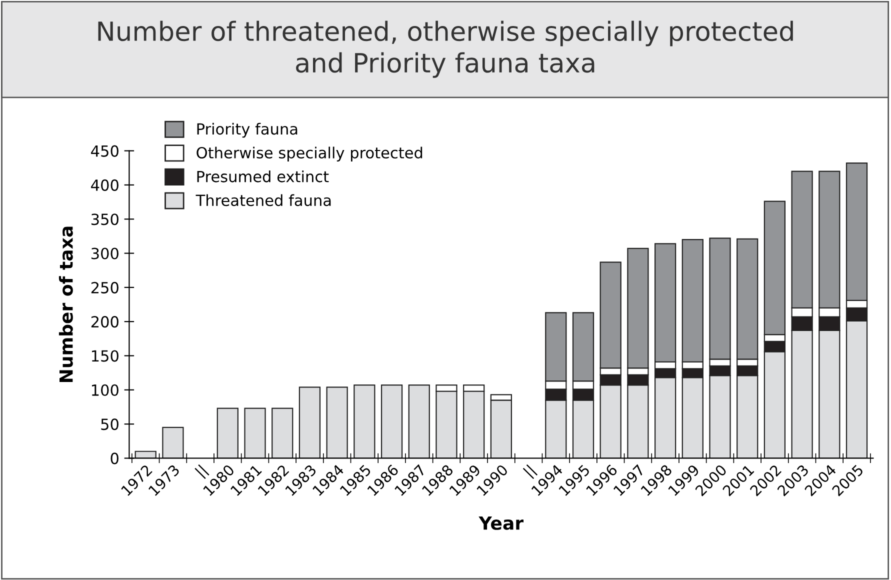  What do you see at coordinates (263, 200) in the screenshot?
I see `legend-label: Threatened fauna` at bounding box center [263, 200].